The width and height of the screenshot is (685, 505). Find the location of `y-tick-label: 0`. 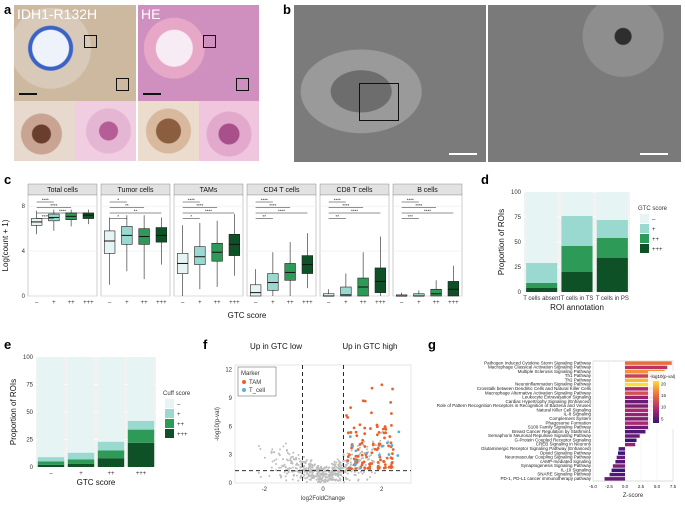

y-tick-label: 0 is located at coordinates (231, 484).